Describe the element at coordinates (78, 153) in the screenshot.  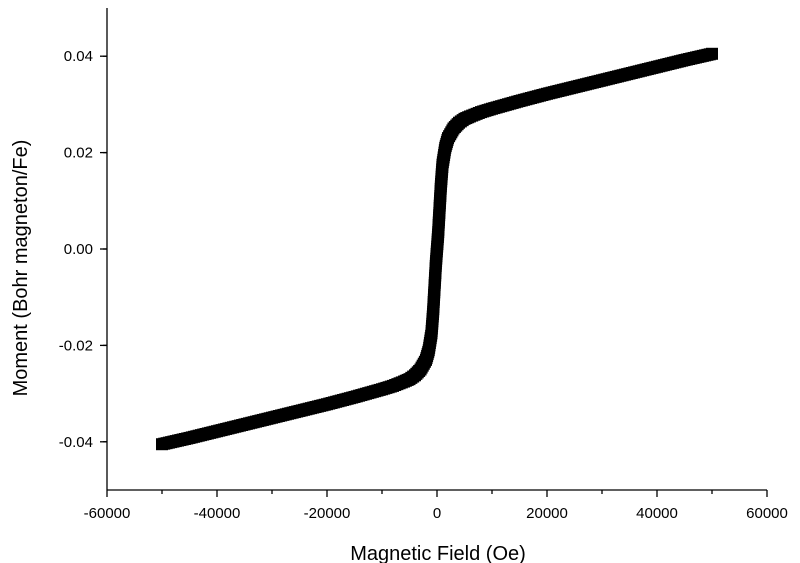
I see `y-tick-label: 0.02` at that location.